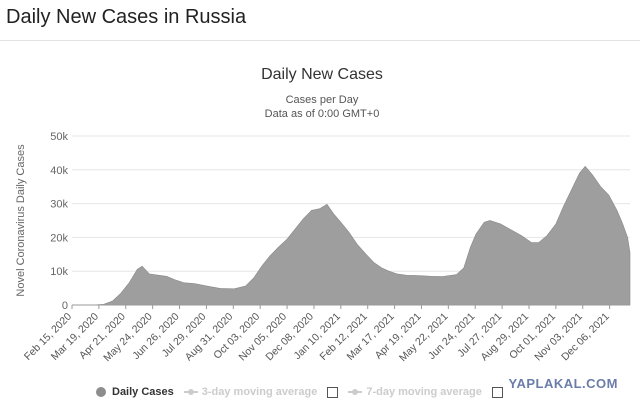 This screenshot has width=640, height=413. What do you see at coordinates (322, 74) in the screenshot?
I see `chart-title: Daily New Cases` at bounding box center [322, 74].